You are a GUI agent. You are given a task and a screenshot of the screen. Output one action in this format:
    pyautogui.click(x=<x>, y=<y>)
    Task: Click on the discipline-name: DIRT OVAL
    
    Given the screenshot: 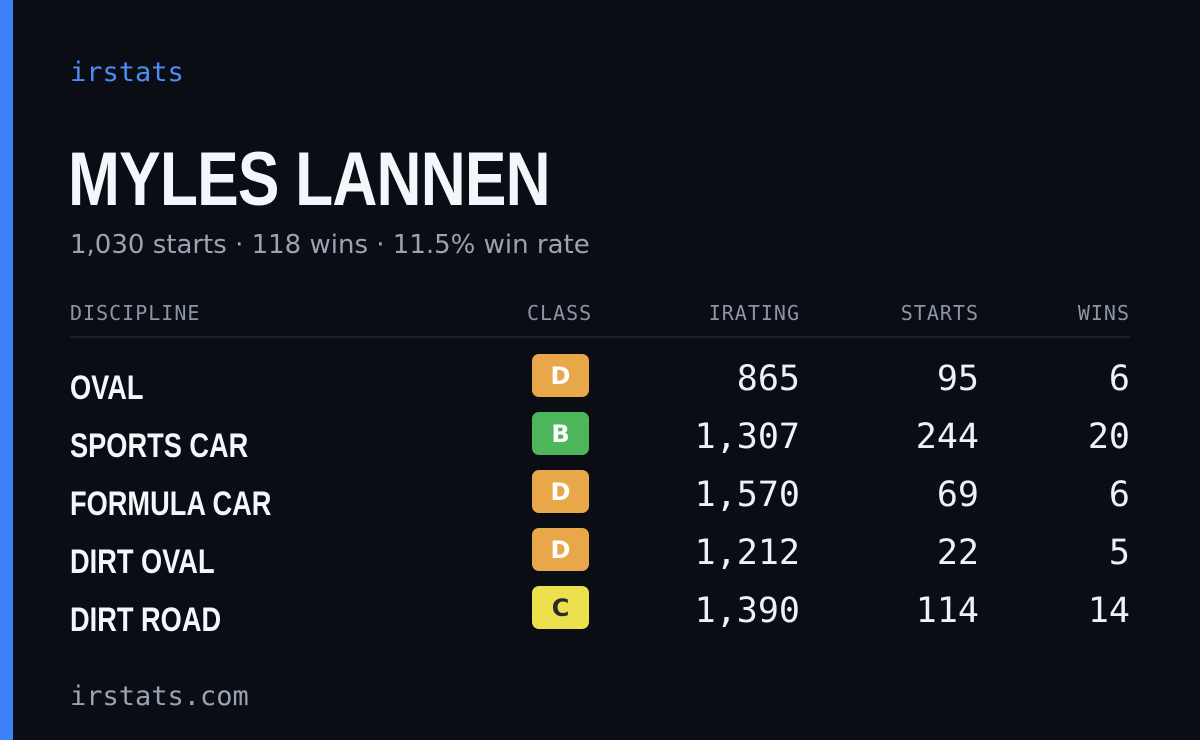 What is the action you would take?
    pyautogui.click(x=142, y=562)
    